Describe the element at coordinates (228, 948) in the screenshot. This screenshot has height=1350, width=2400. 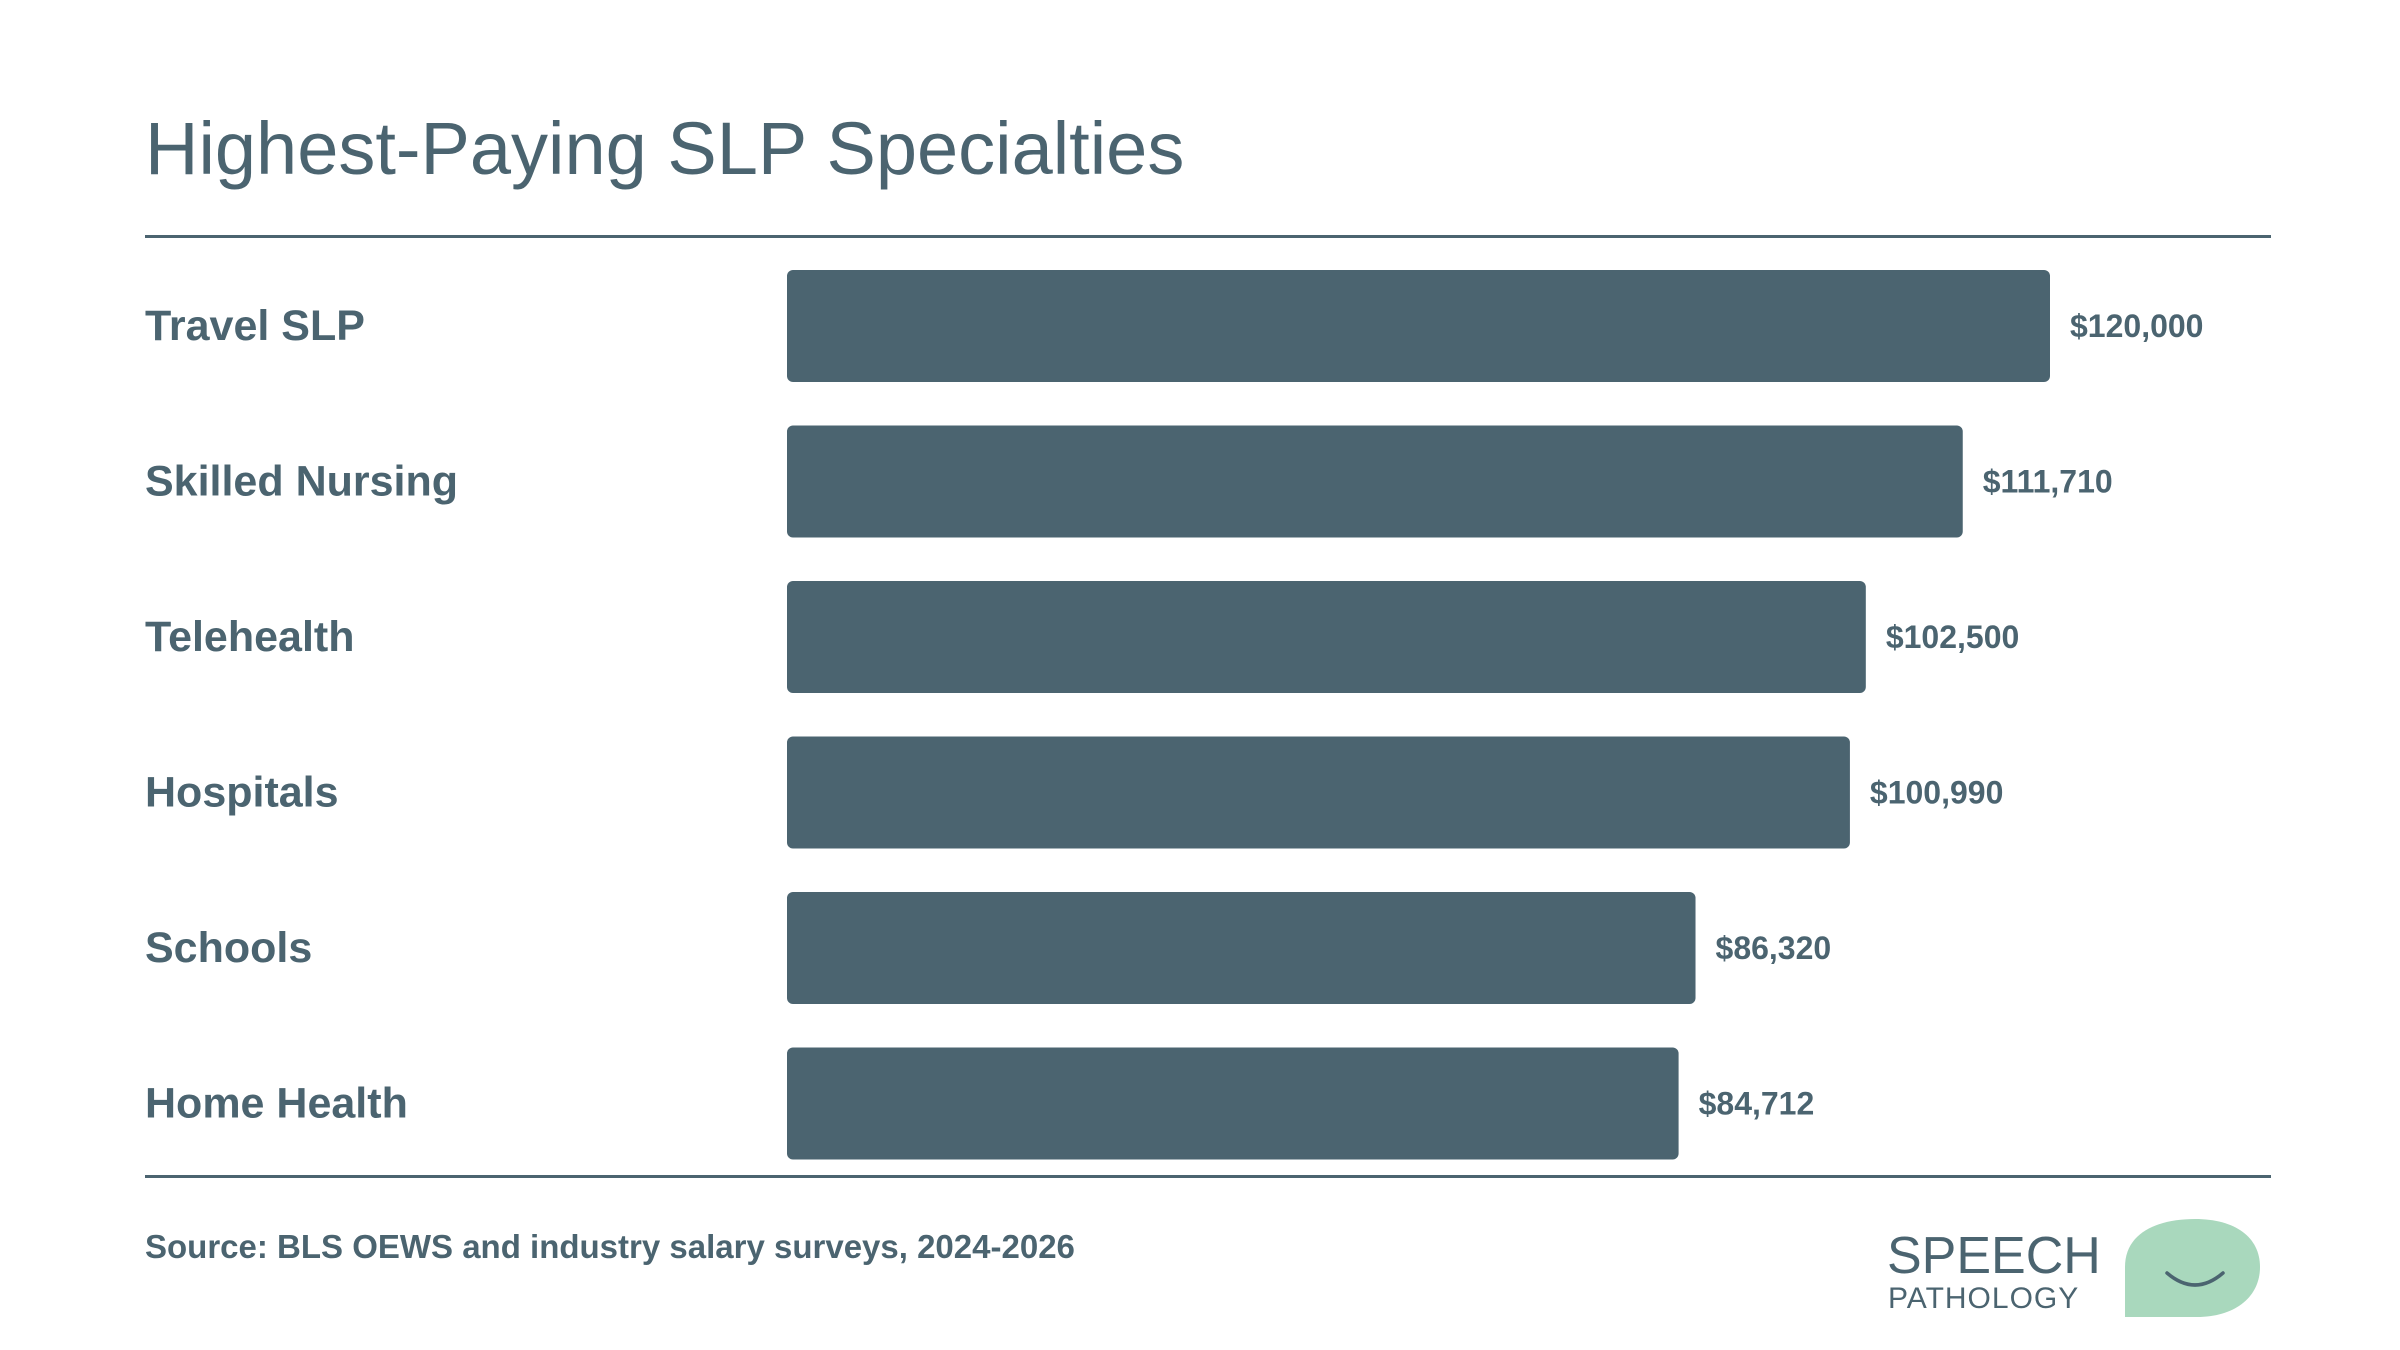
I see `category-label: Schools` at that location.